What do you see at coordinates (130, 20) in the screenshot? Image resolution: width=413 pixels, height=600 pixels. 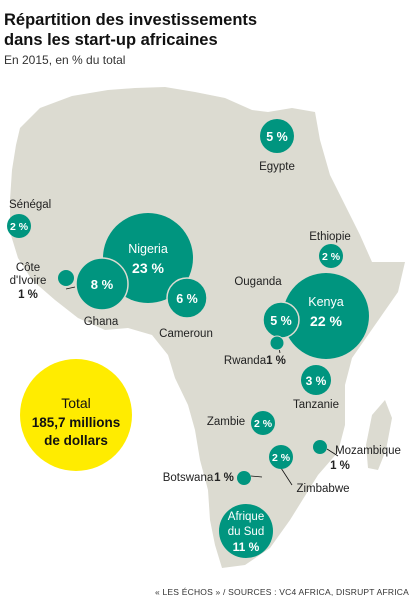 I see `title-line-1: Répartition des investissements` at bounding box center [130, 20].